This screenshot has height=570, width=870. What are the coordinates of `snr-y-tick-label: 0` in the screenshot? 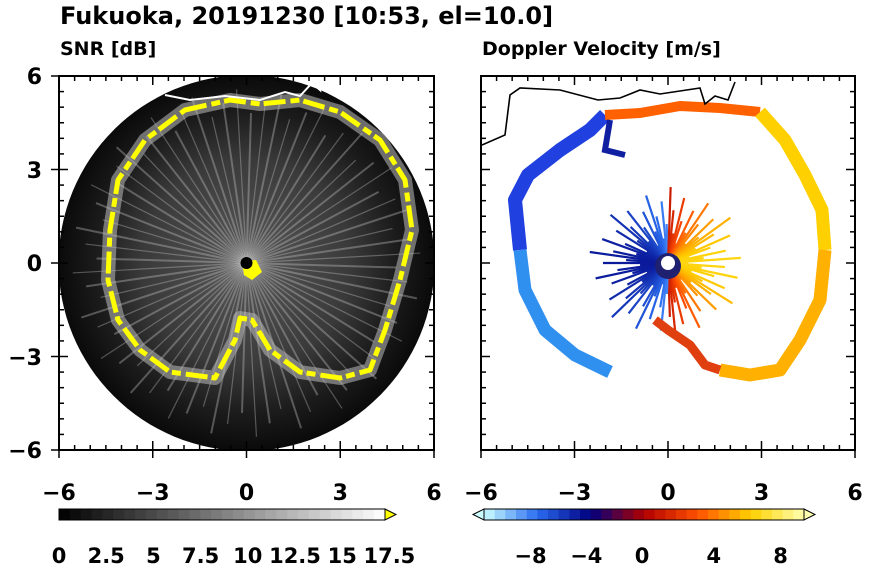 It's located at (34, 264).